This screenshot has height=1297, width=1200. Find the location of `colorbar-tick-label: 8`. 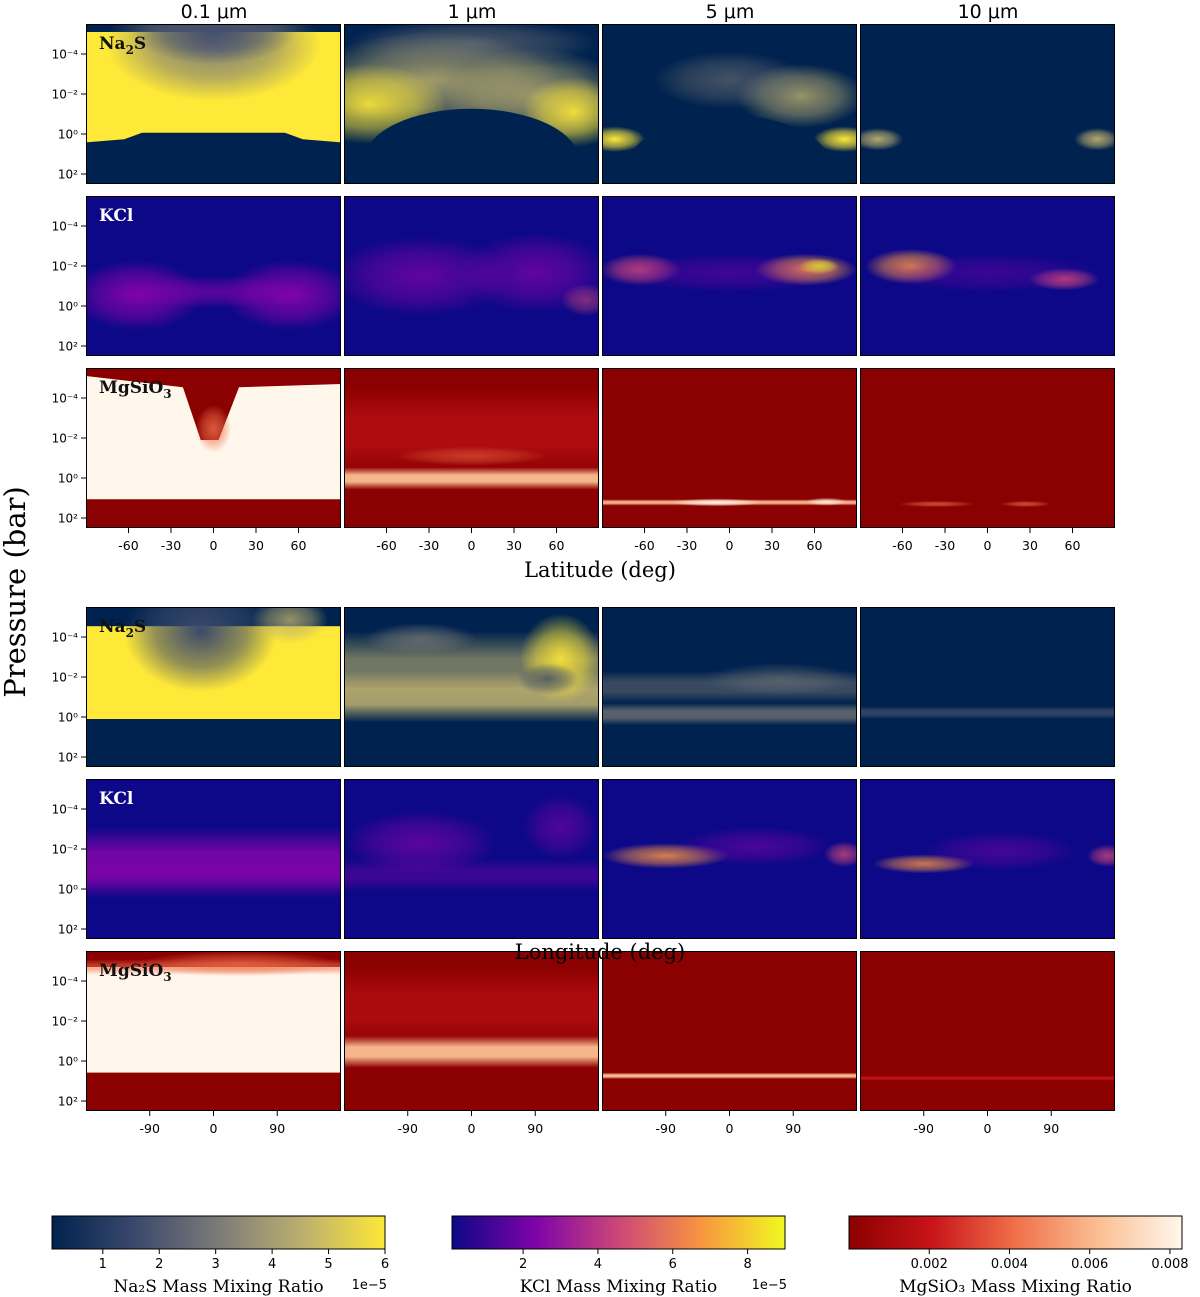

colorbar-tick-label: 8 is located at coordinates (747, 1264).